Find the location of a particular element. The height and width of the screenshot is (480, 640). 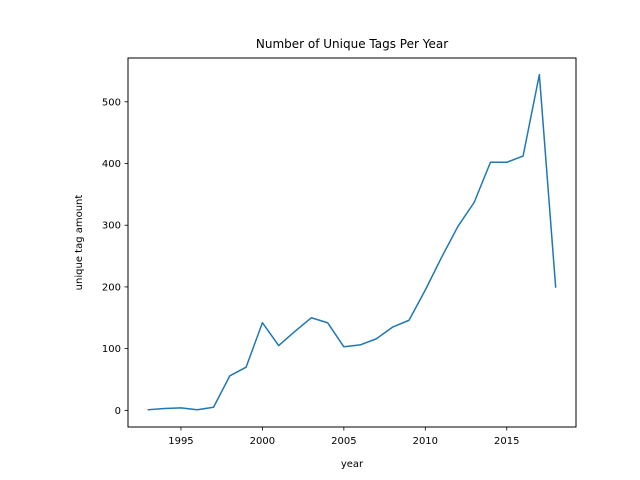

y-axis-title: unique tag amount is located at coordinates (79, 243).